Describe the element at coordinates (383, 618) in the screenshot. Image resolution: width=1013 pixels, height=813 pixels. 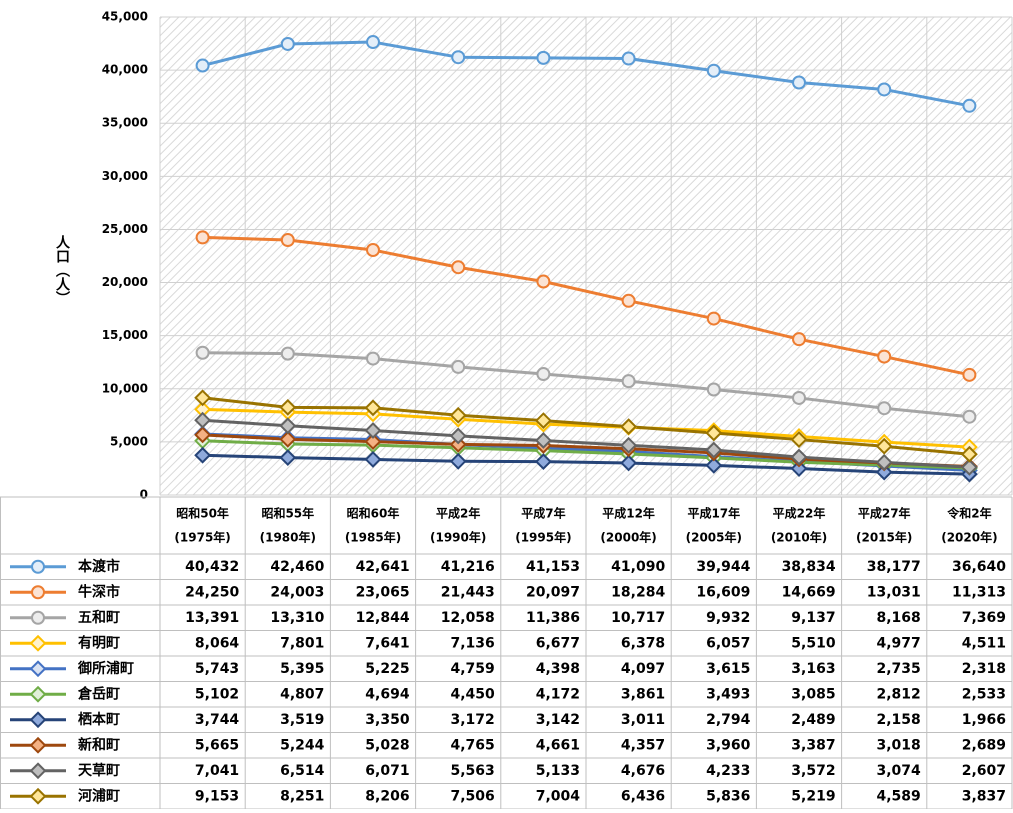
I see `table-value: 12,844` at that location.